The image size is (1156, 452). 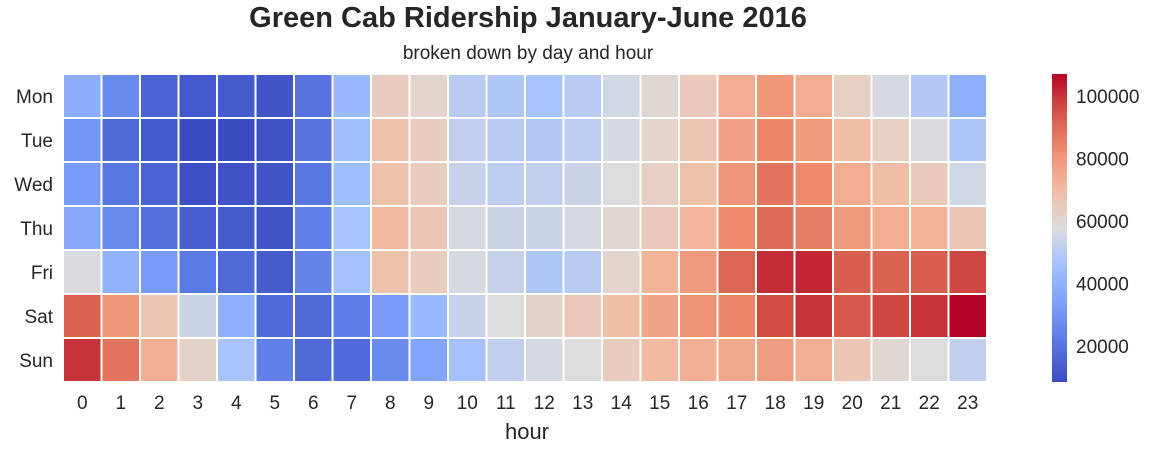 What do you see at coordinates (736, 403) in the screenshot?
I see `x-tick-label: 17` at bounding box center [736, 403].